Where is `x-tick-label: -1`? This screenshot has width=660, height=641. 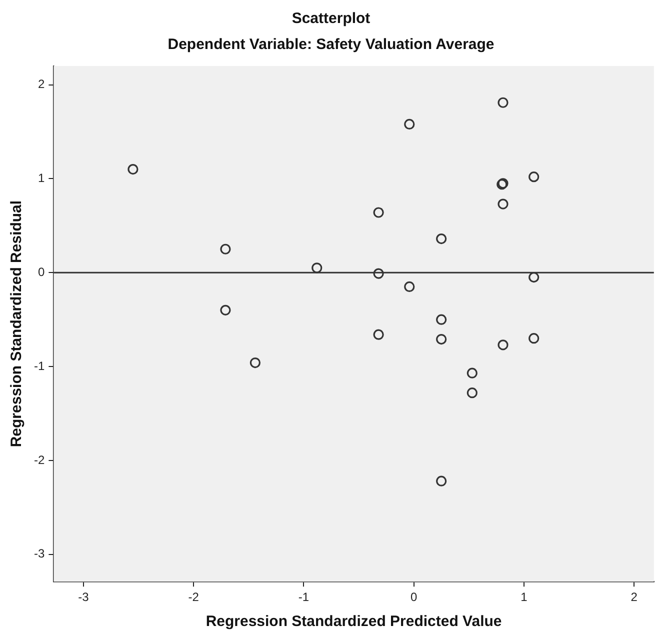 x-tick-label: -1 is located at coordinates (304, 597).